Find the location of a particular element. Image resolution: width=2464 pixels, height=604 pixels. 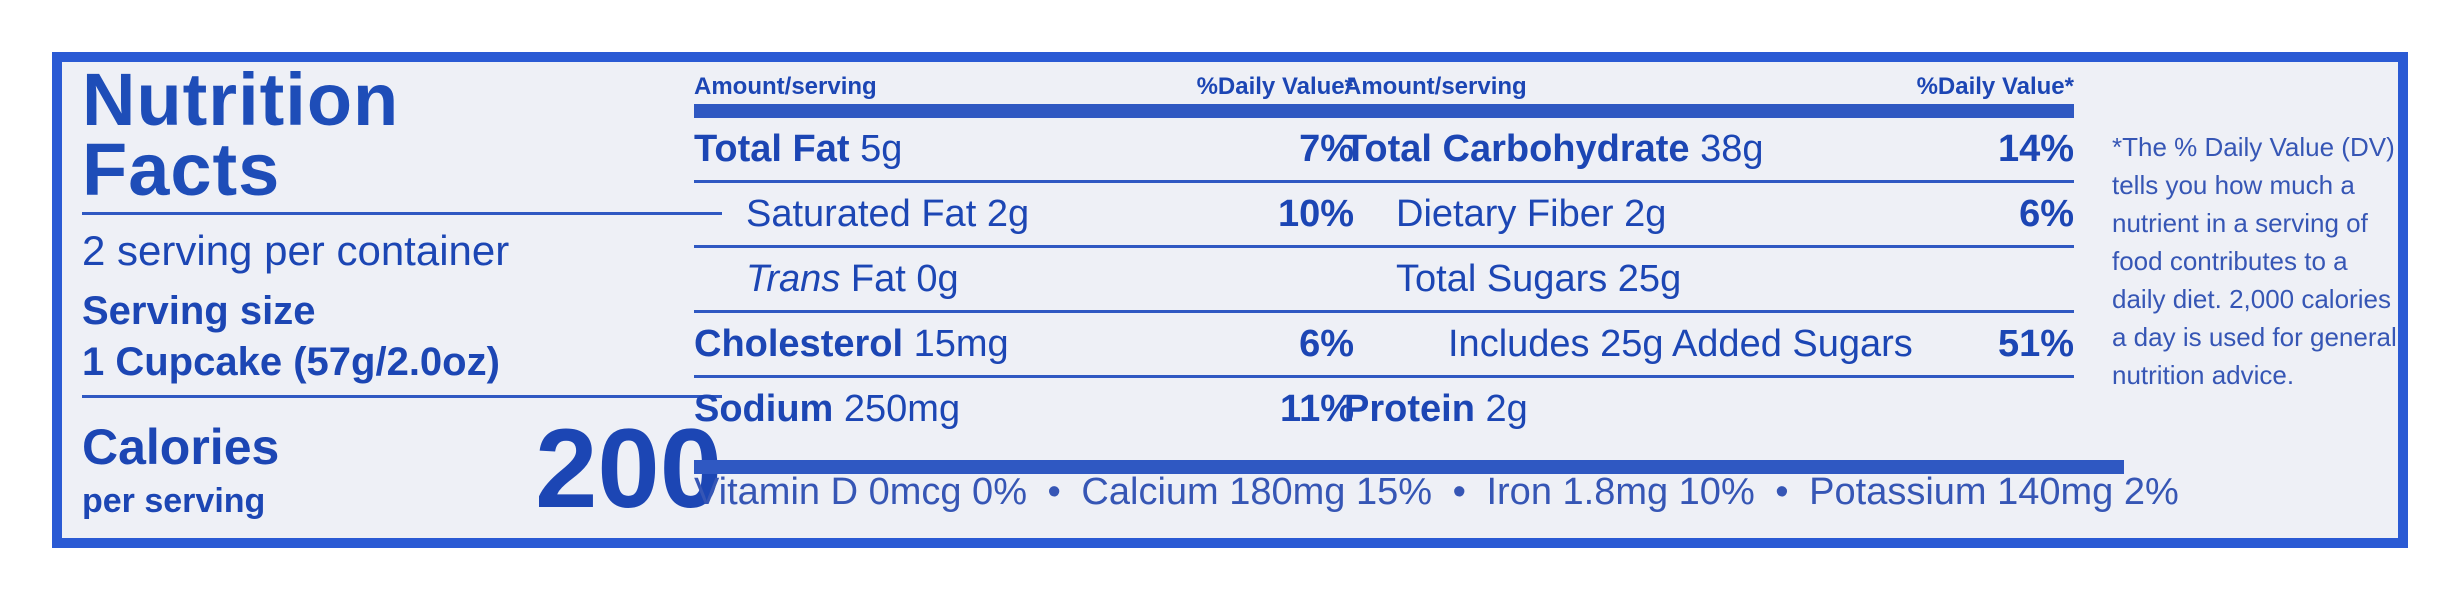

nutrient-row: Dietary Fiber 2g 6% is located at coordinates (1709, 215).